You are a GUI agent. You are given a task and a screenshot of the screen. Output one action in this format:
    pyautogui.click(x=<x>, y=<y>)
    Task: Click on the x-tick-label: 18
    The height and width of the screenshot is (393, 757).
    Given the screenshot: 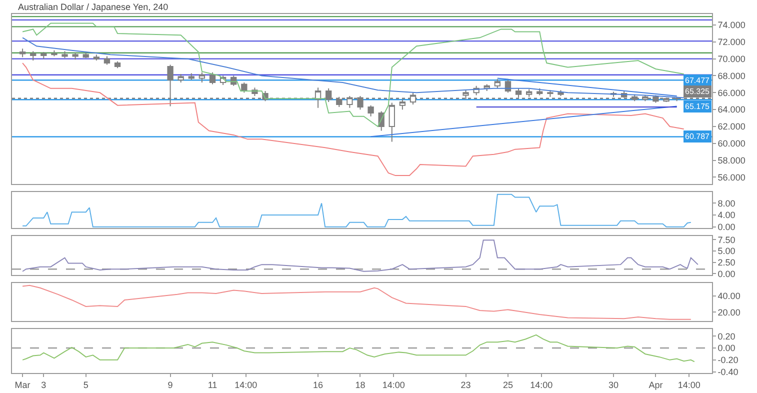 What is the action you would take?
    pyautogui.click(x=360, y=385)
    